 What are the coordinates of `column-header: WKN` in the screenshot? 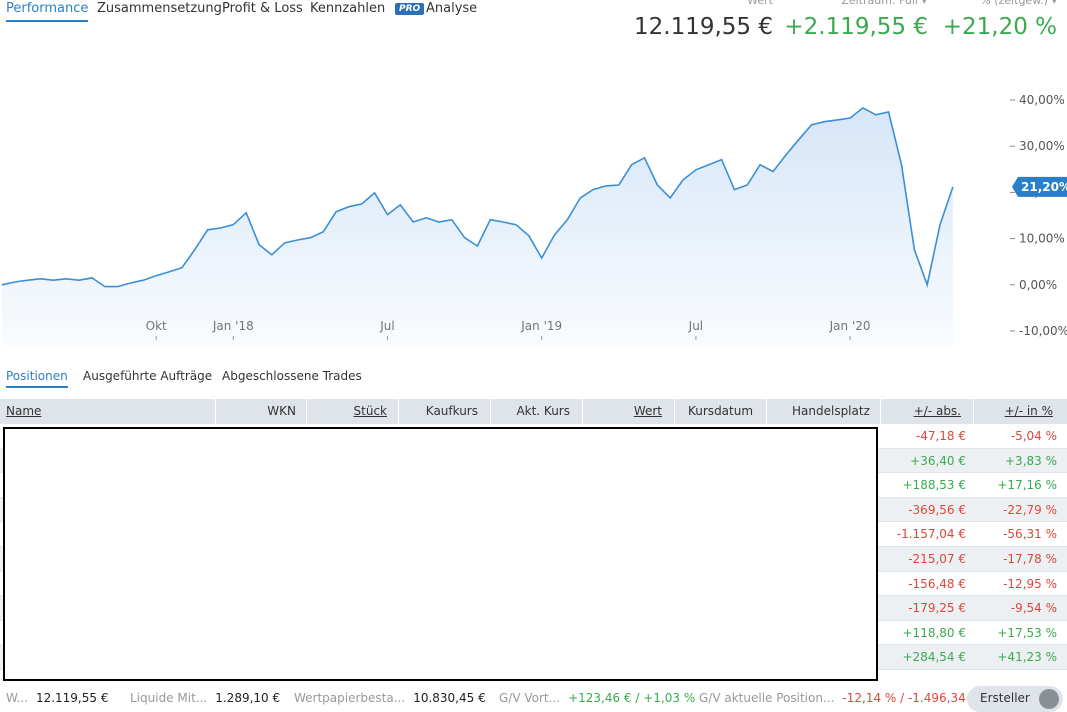 It's located at (281, 411).